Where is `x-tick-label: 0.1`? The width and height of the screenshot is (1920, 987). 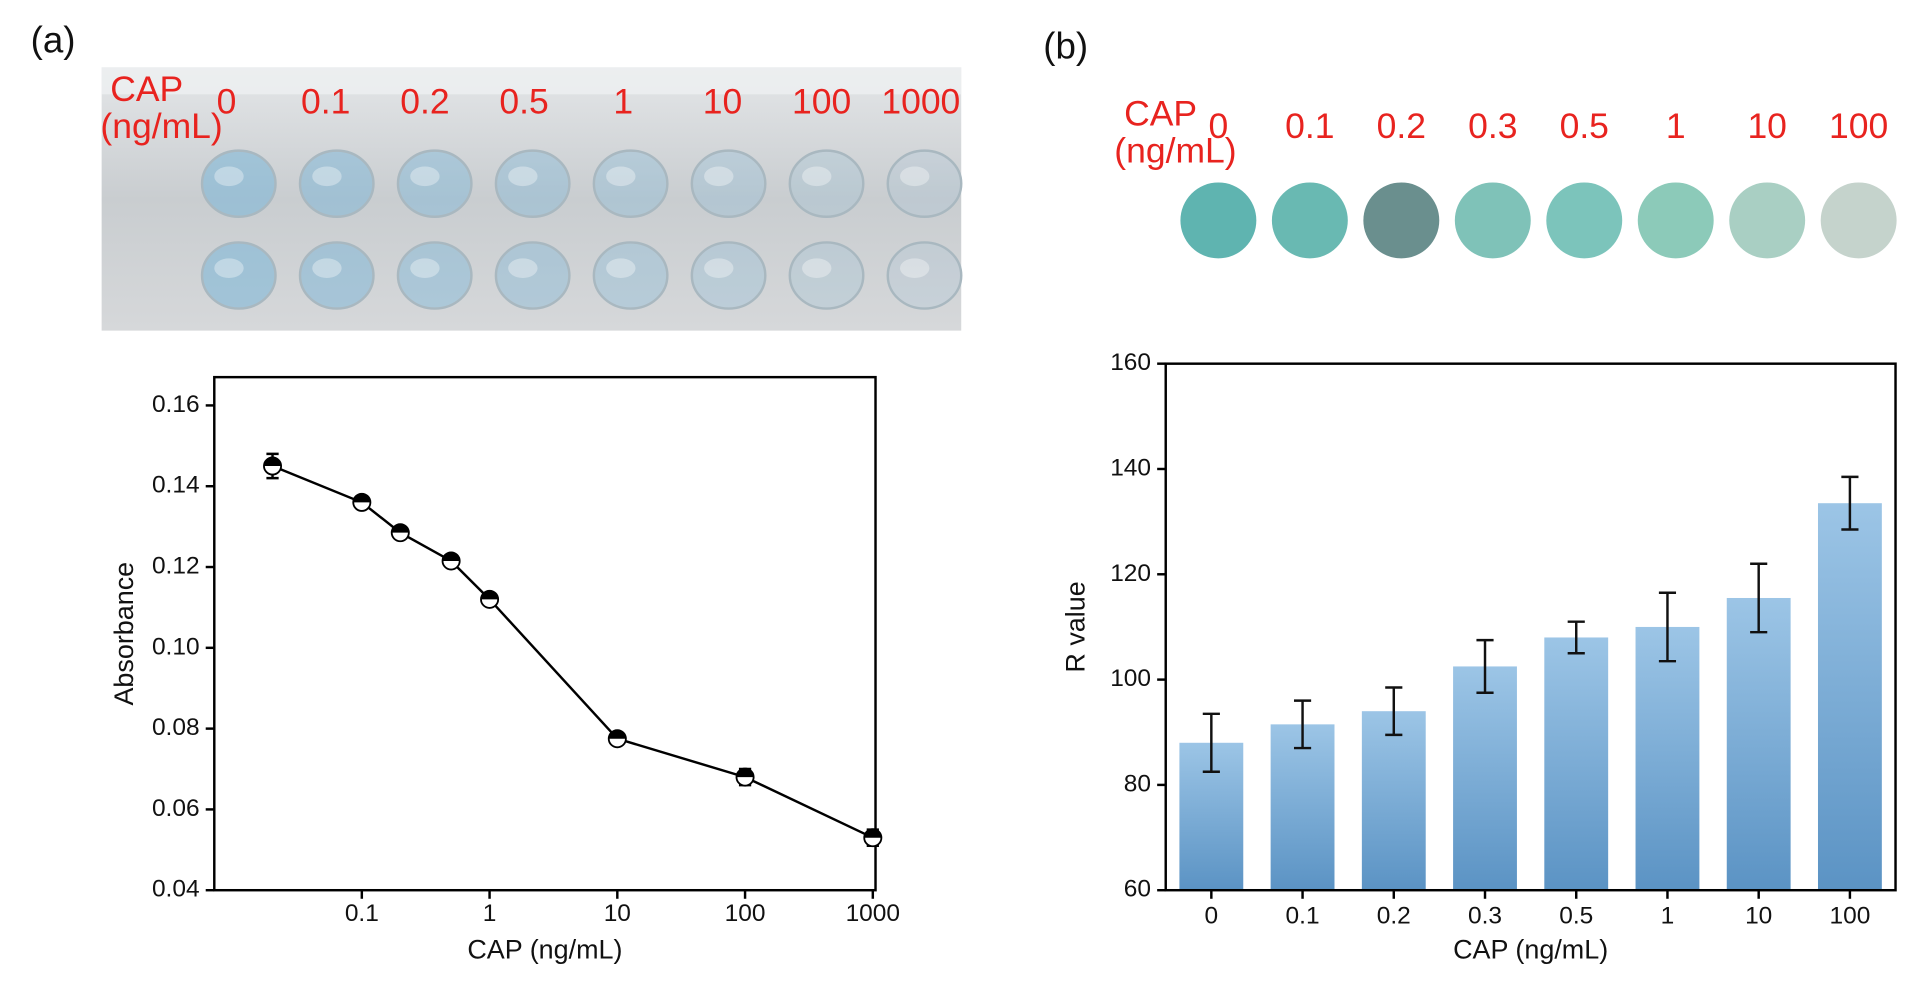 x-tick-label: 0.1 is located at coordinates (362, 913).